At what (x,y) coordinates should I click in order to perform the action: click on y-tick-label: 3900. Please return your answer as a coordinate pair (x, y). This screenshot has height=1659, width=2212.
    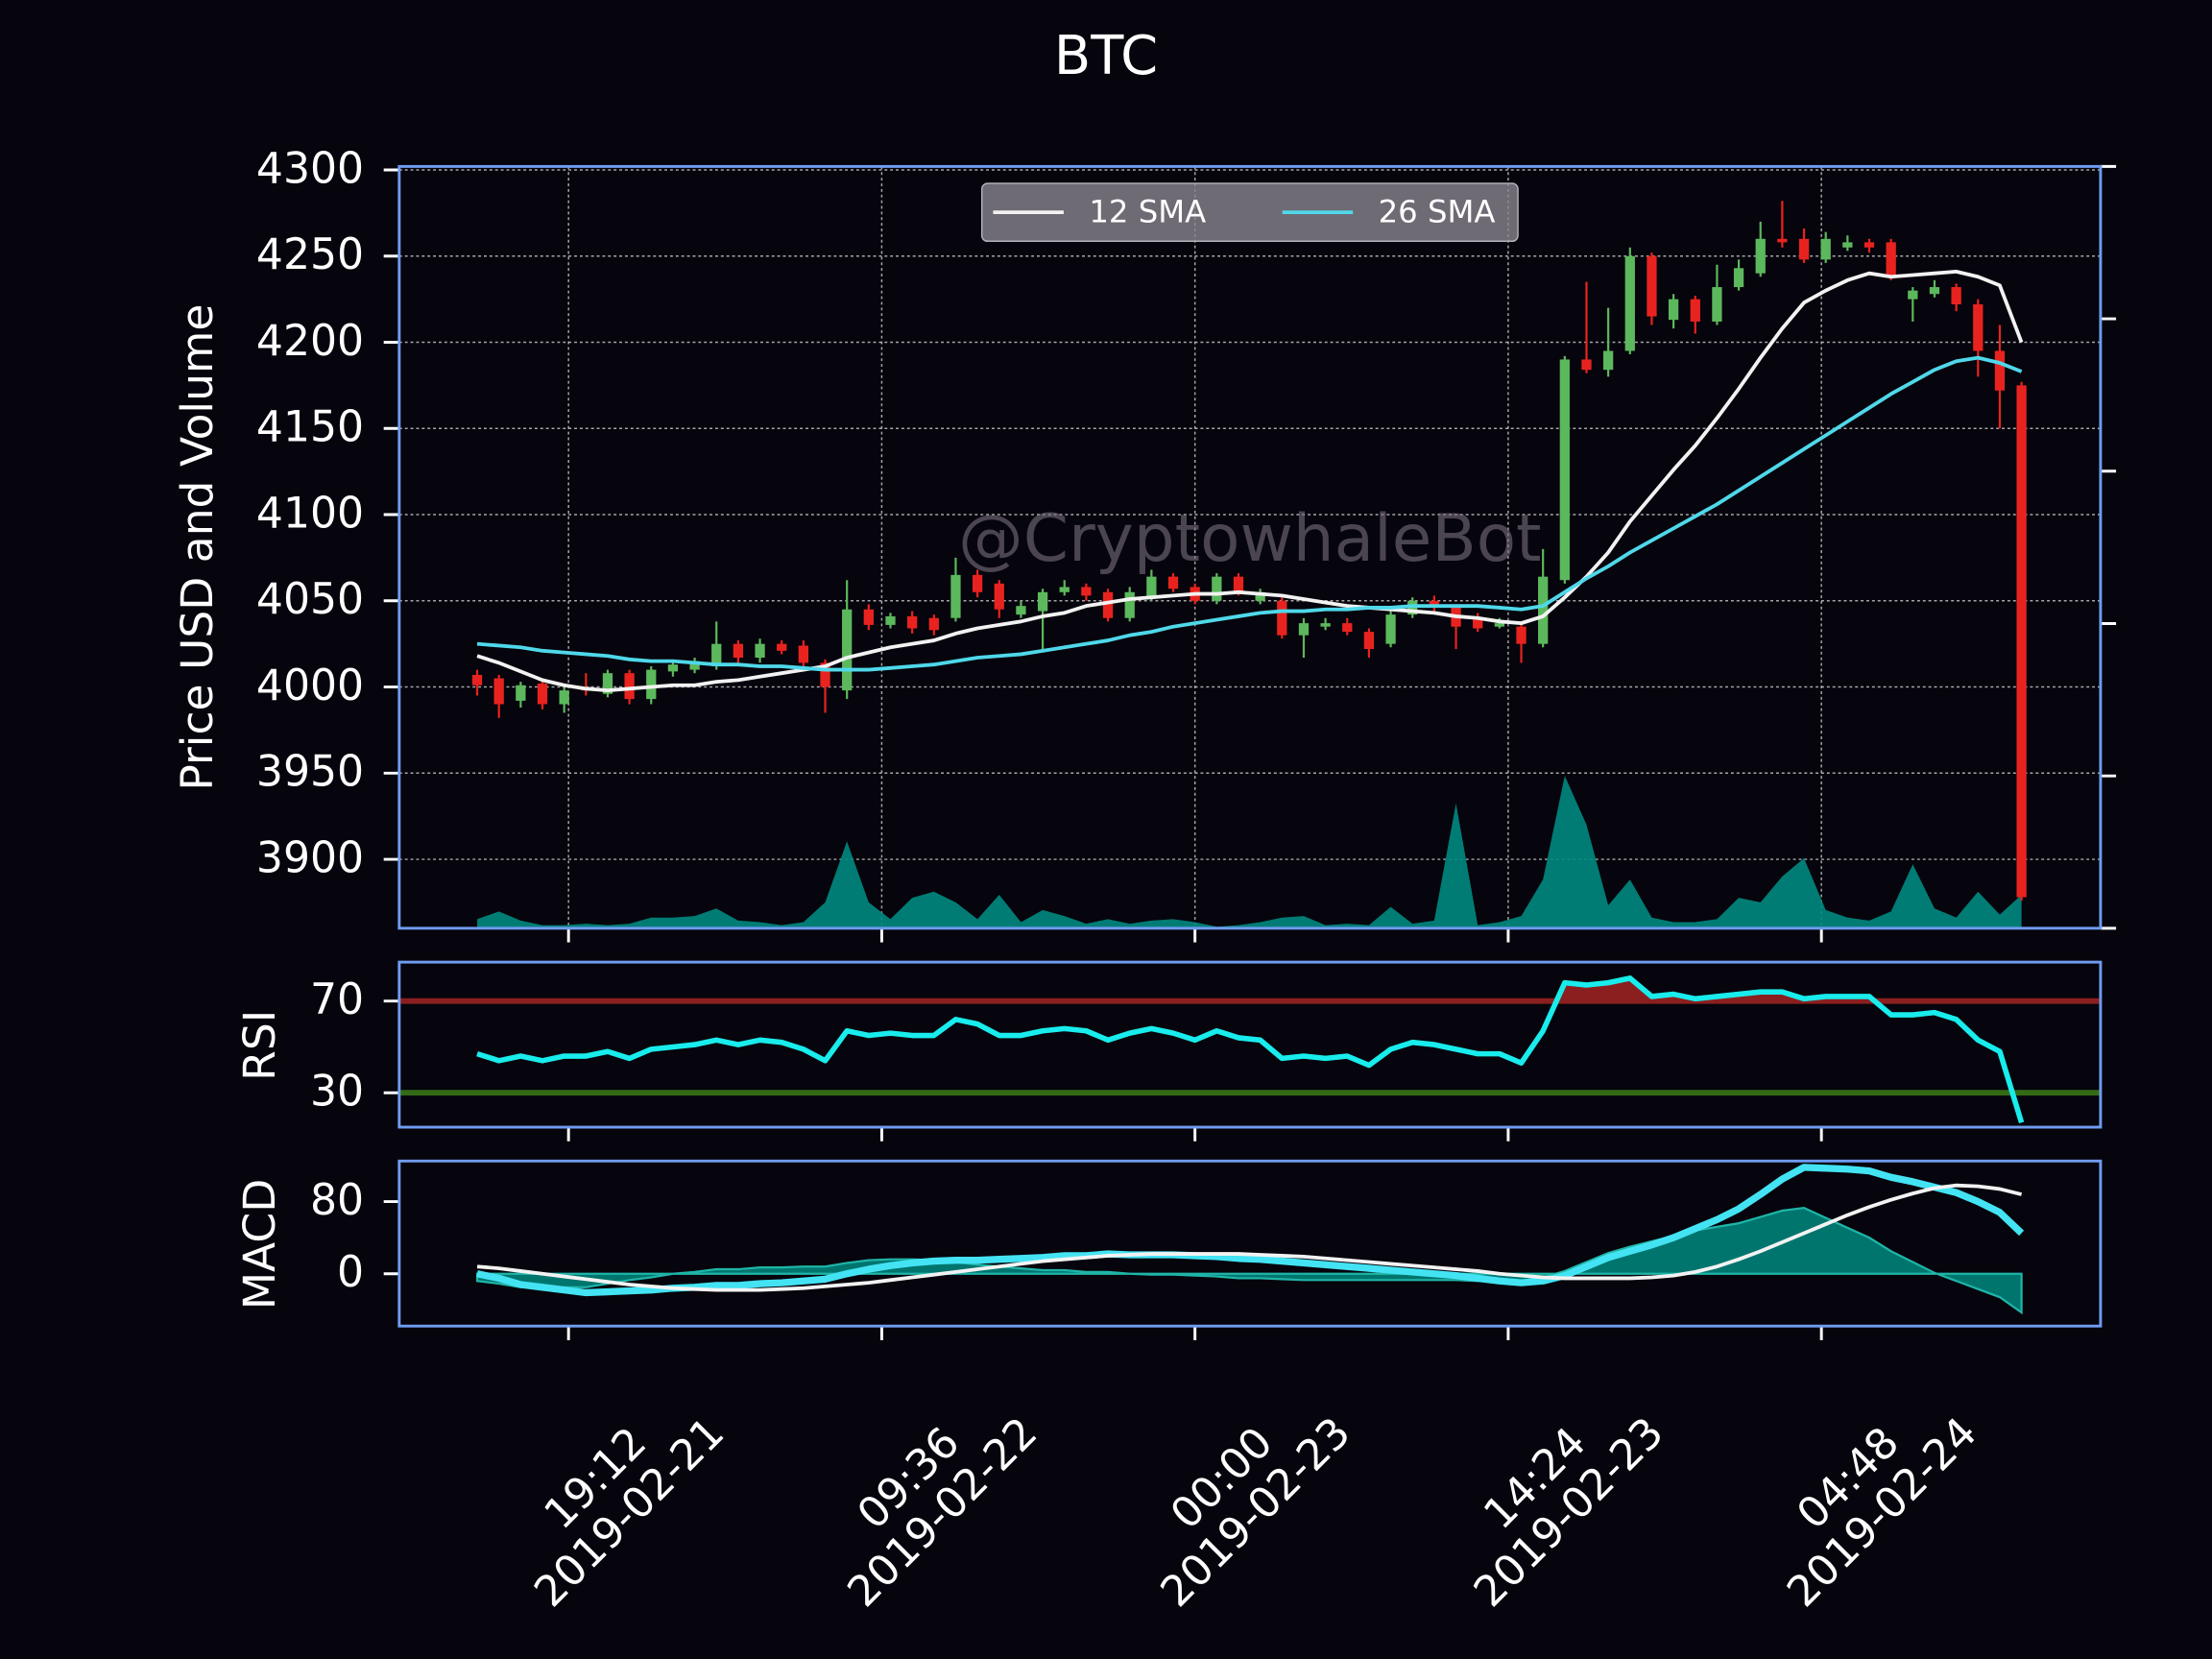
    Looking at the image, I should click on (310, 858).